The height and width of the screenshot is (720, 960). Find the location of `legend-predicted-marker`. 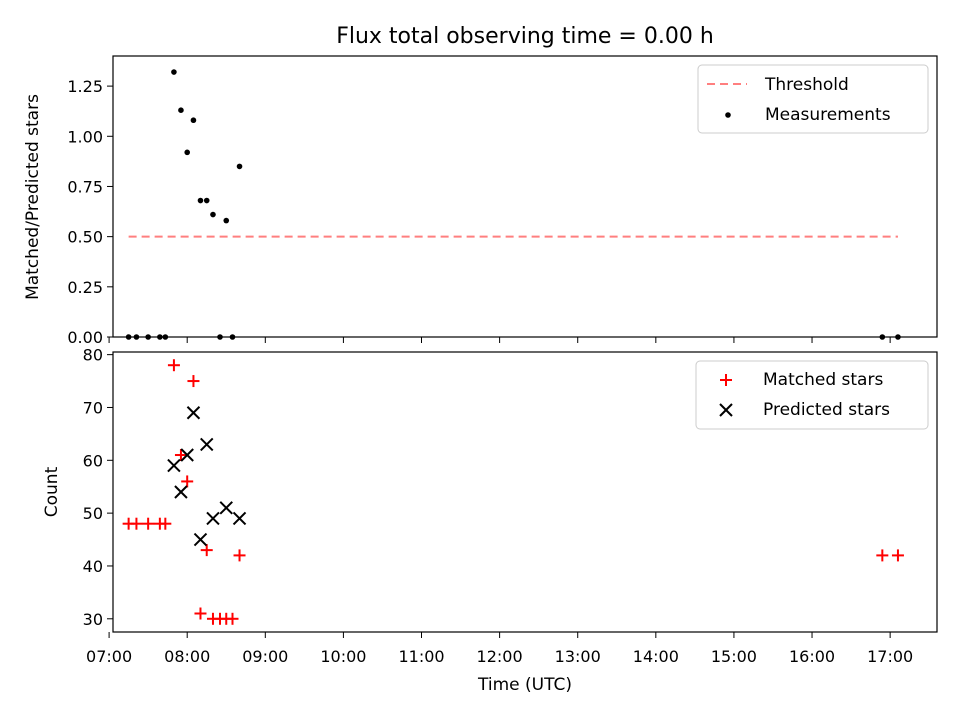

legend-predicted-marker is located at coordinates (726, 410).